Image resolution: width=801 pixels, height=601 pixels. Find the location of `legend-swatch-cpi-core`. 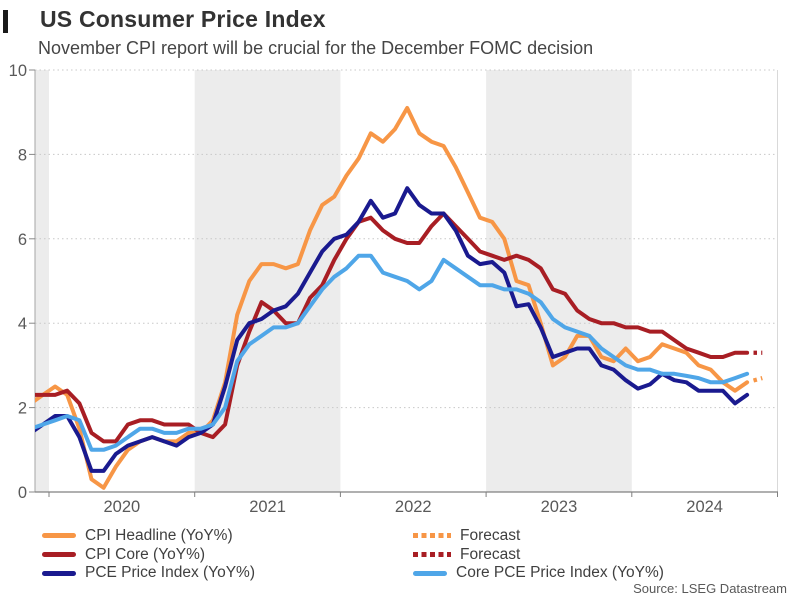

legend-swatch-cpi-core is located at coordinates (59, 554).